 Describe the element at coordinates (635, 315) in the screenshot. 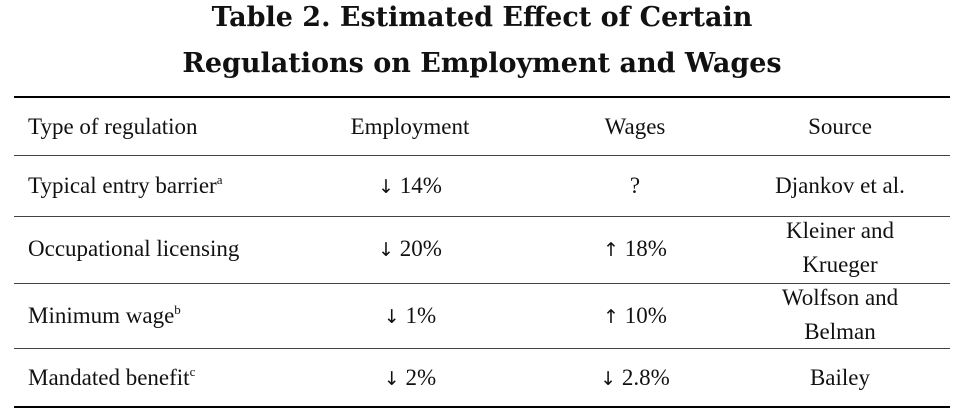

I see `wages-cell: ↑ 10%` at that location.